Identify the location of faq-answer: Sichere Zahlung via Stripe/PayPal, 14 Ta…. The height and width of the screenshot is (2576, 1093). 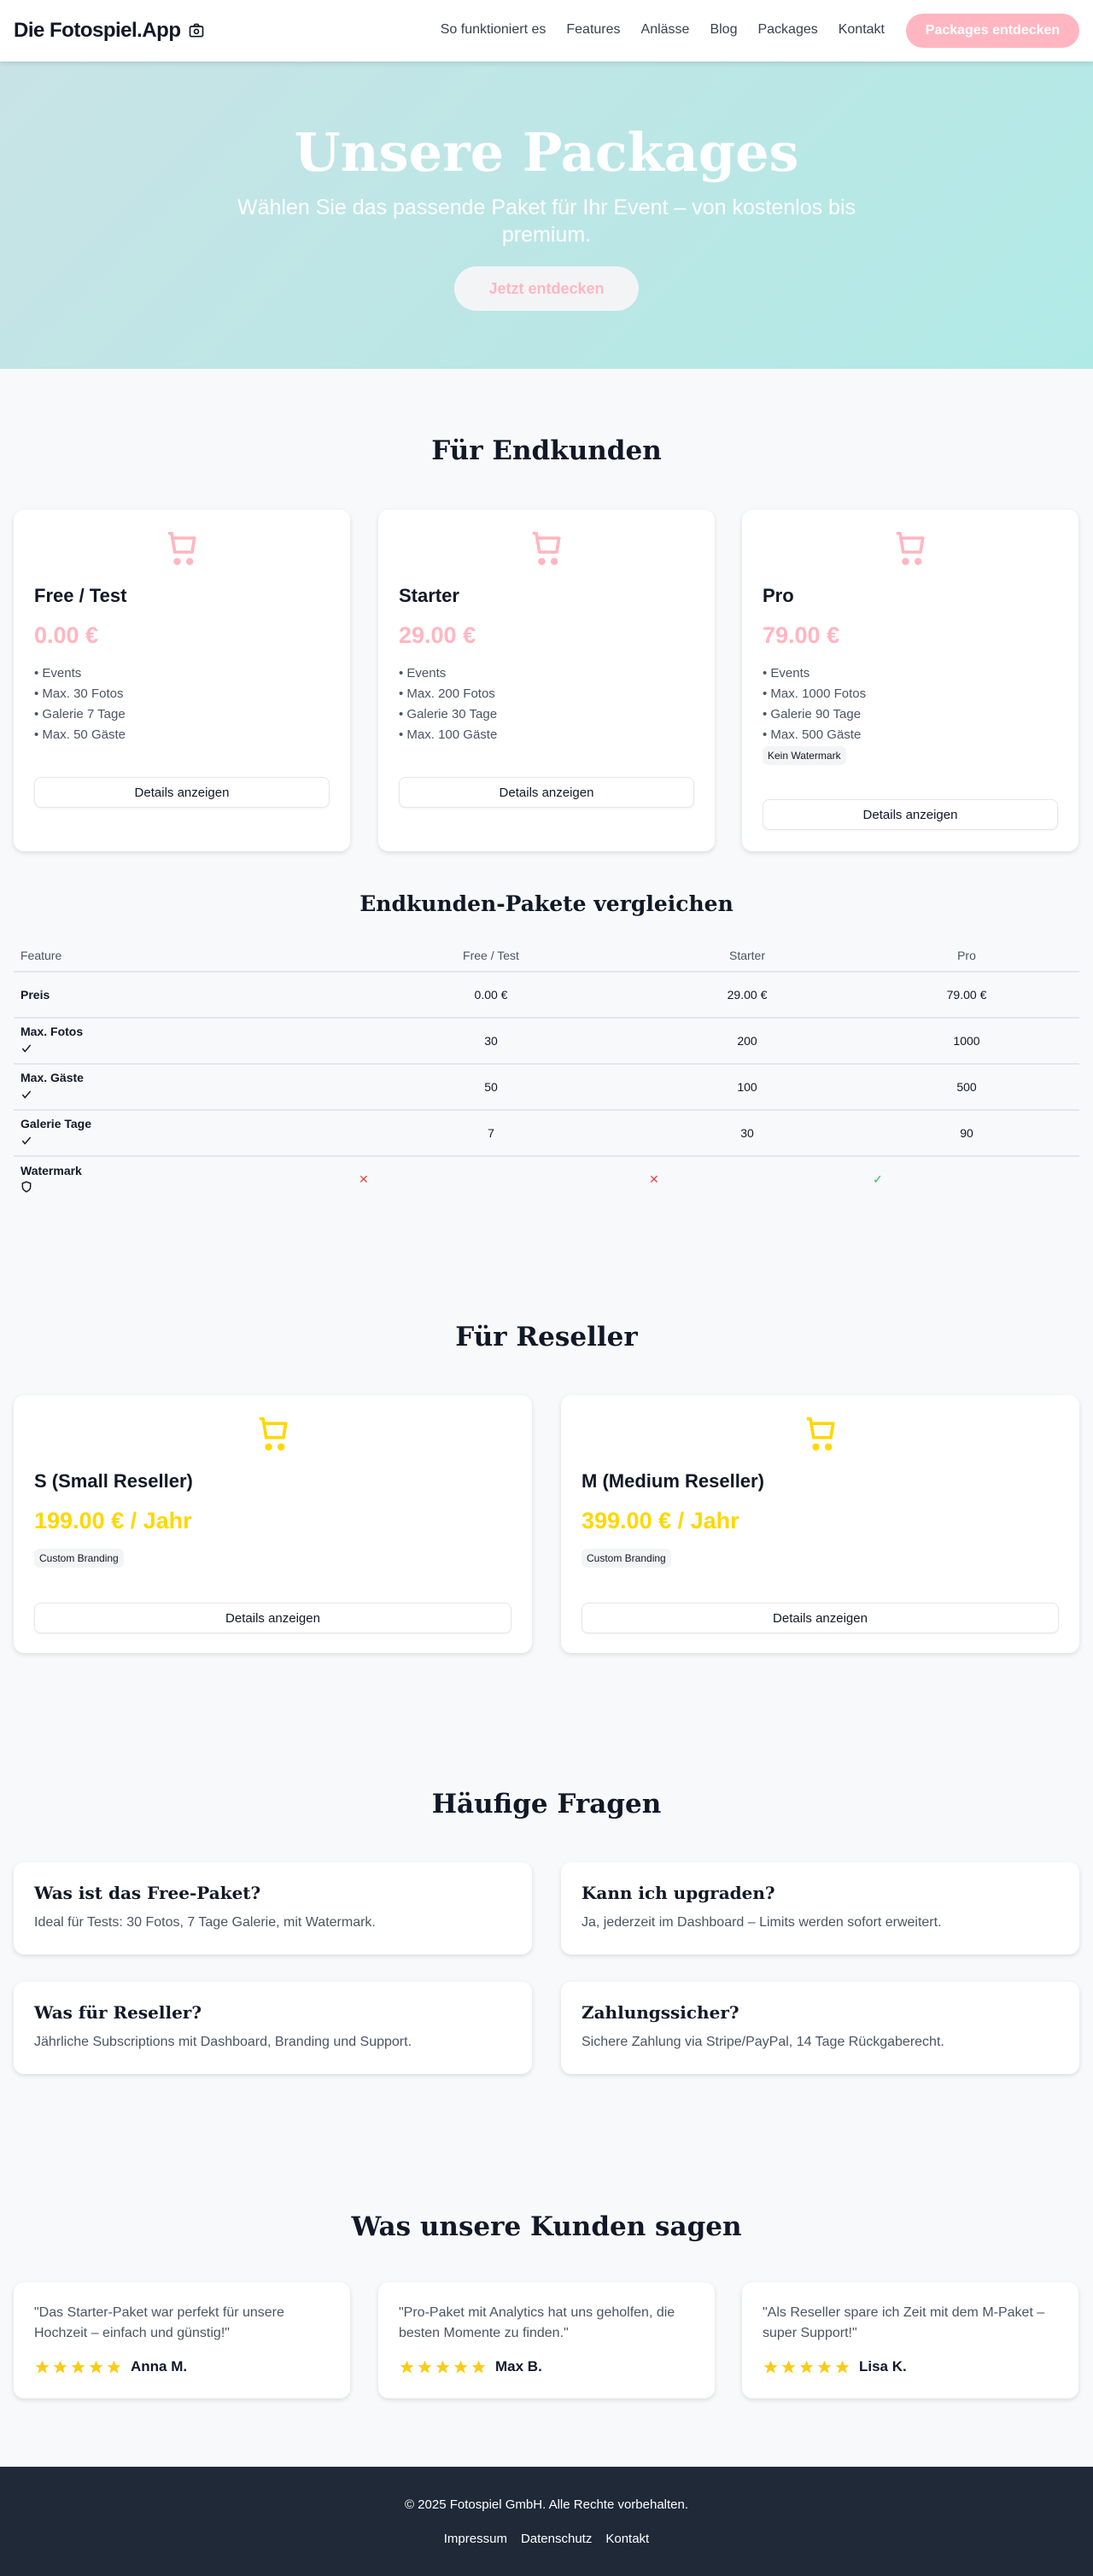
(763, 2042).